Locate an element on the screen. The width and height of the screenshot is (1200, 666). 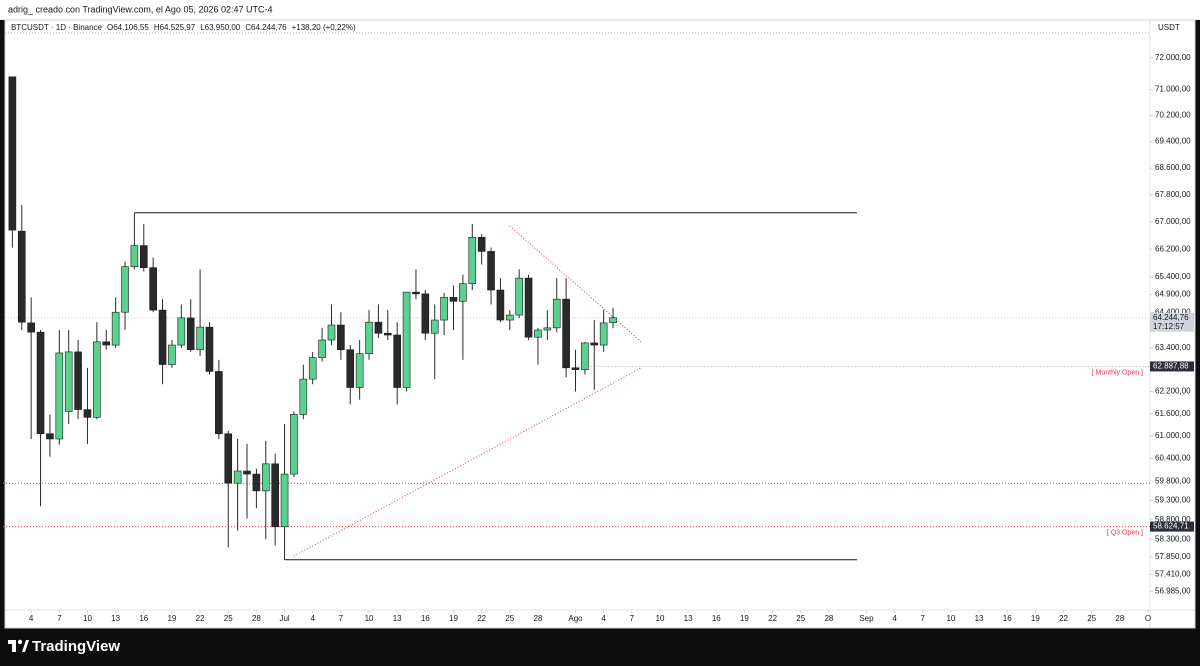
y-tick-label: 69.400,00 is located at coordinates (1173, 141).